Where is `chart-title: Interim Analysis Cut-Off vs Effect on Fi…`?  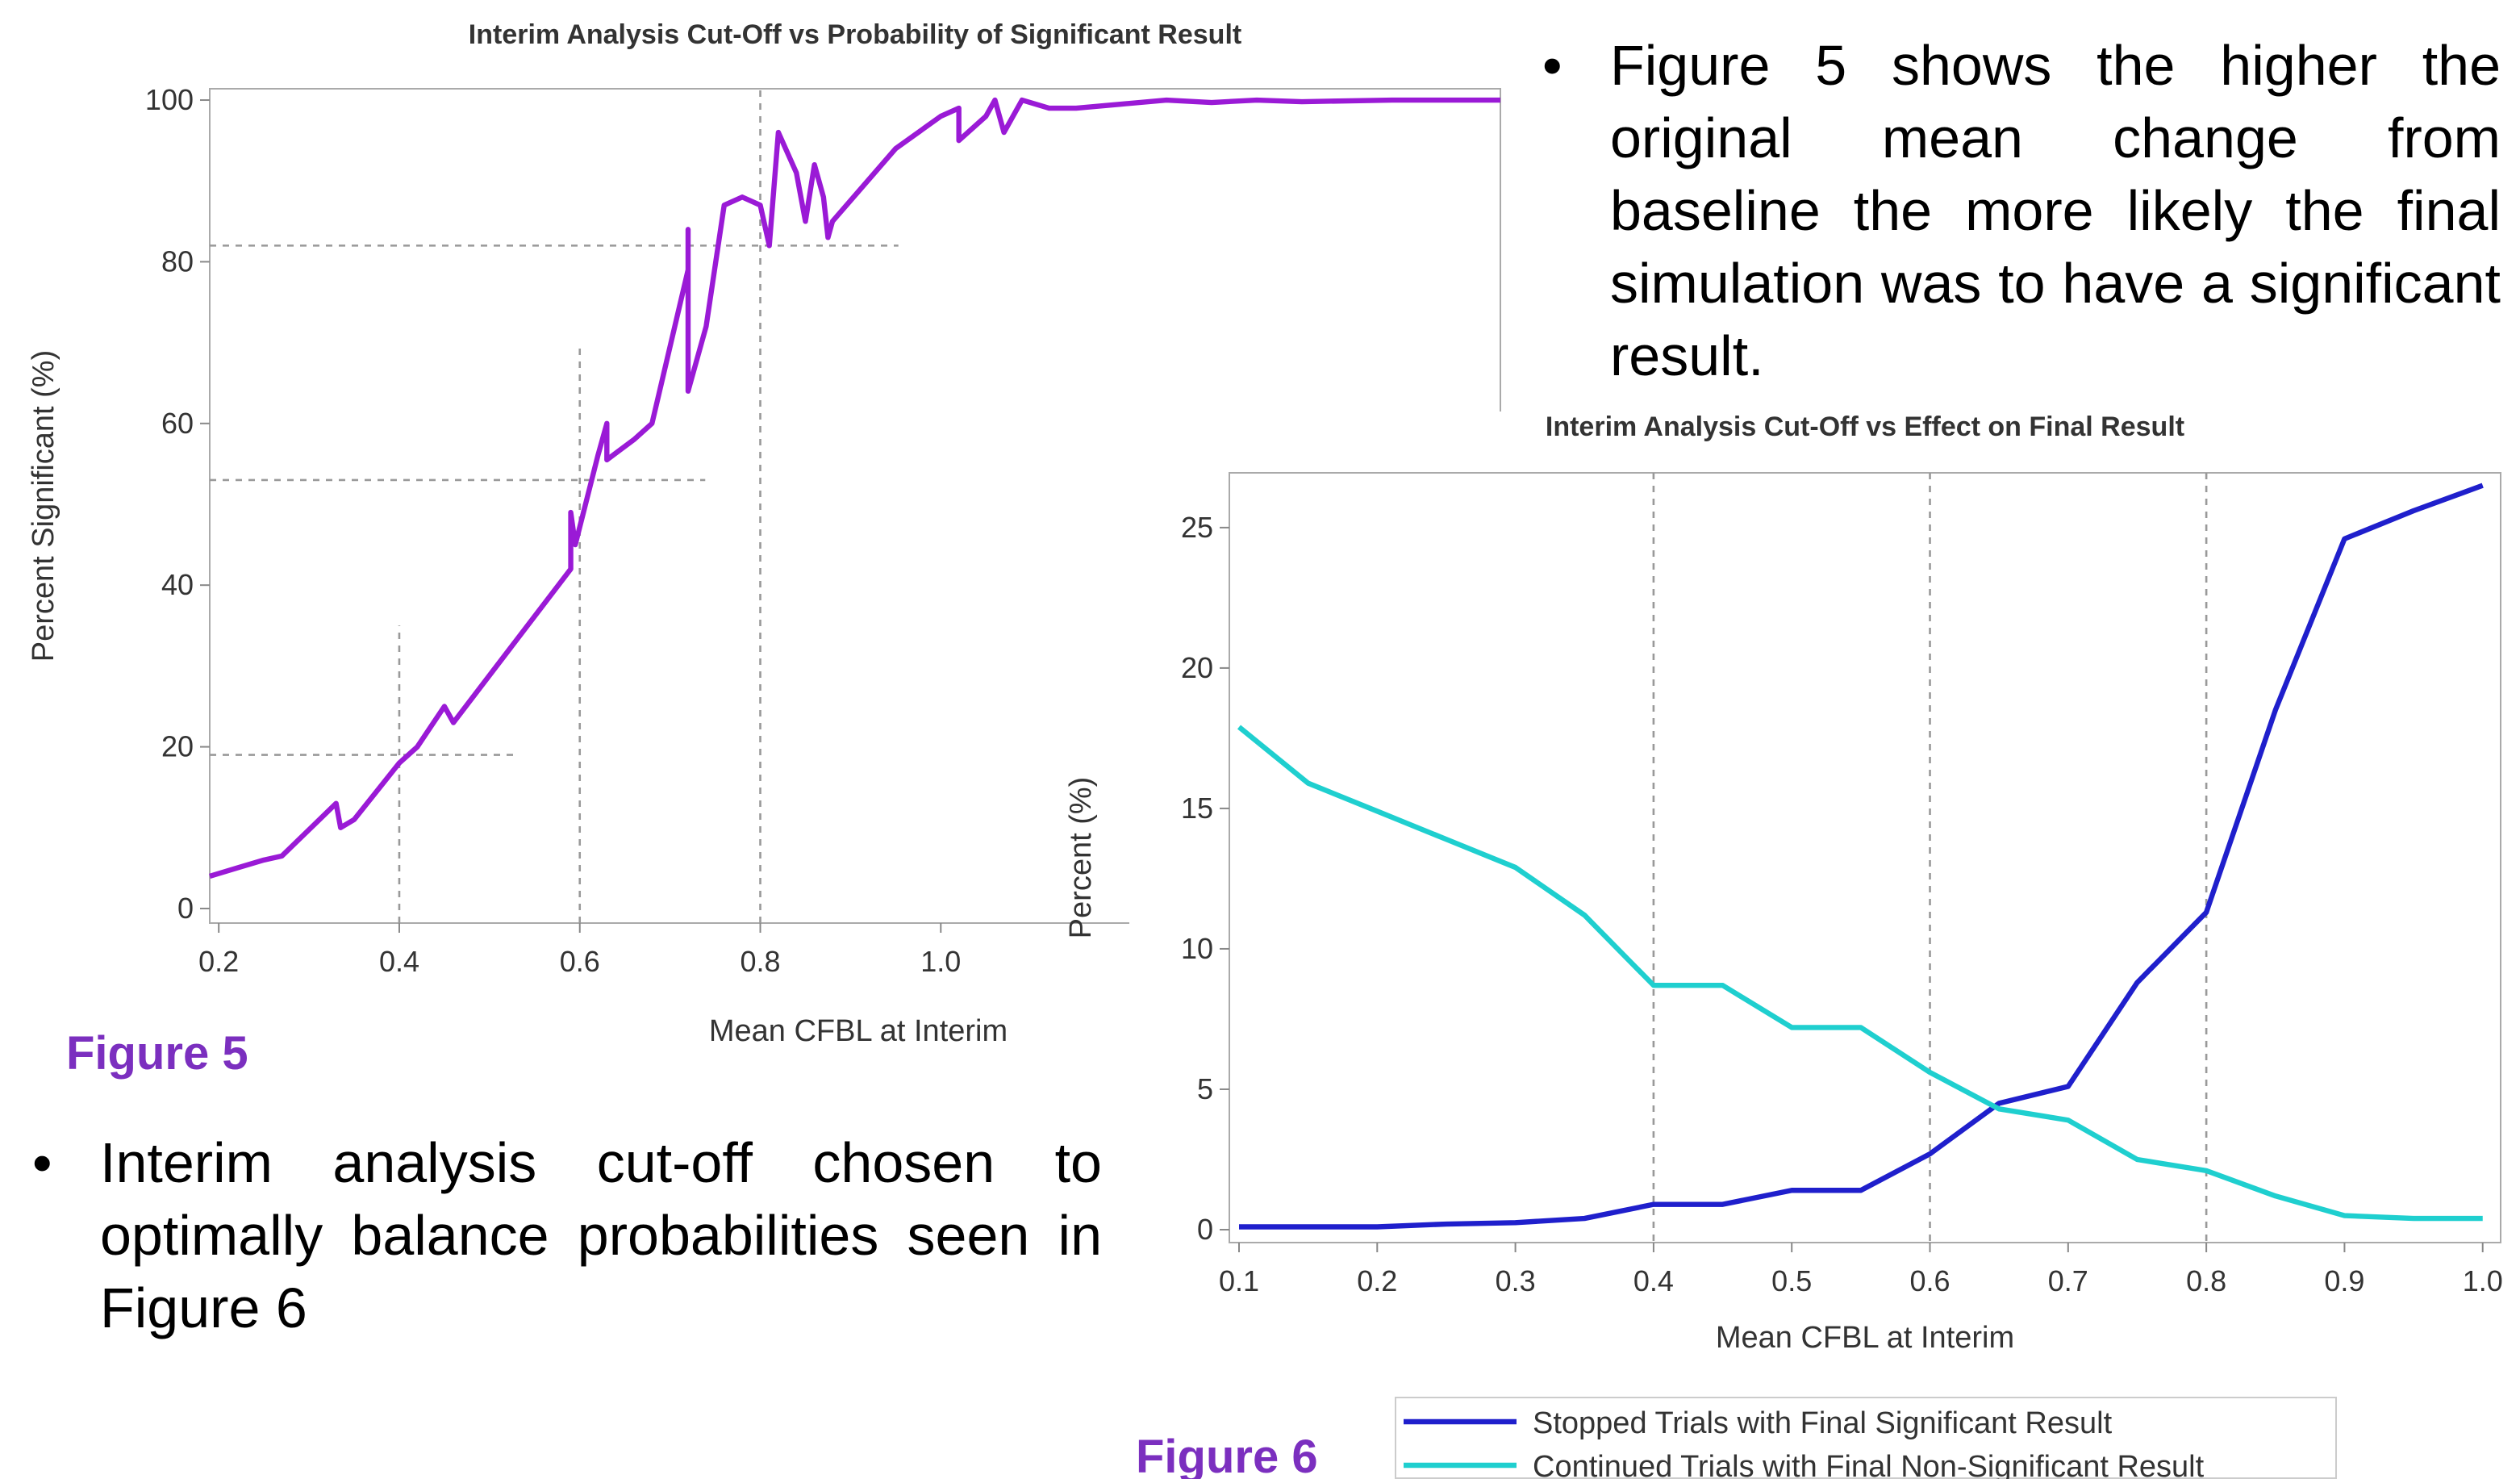
chart-title: Interim Analysis Cut-Off vs Effect on Fi… is located at coordinates (1865, 427).